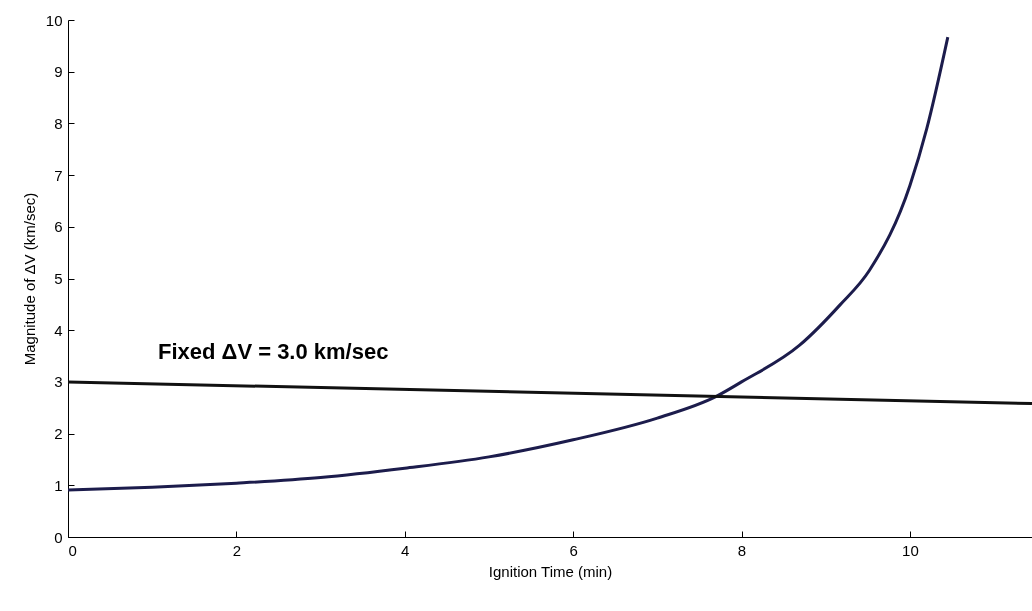  What do you see at coordinates (58, 278) in the screenshot?
I see `y-tick-label: 5` at bounding box center [58, 278].